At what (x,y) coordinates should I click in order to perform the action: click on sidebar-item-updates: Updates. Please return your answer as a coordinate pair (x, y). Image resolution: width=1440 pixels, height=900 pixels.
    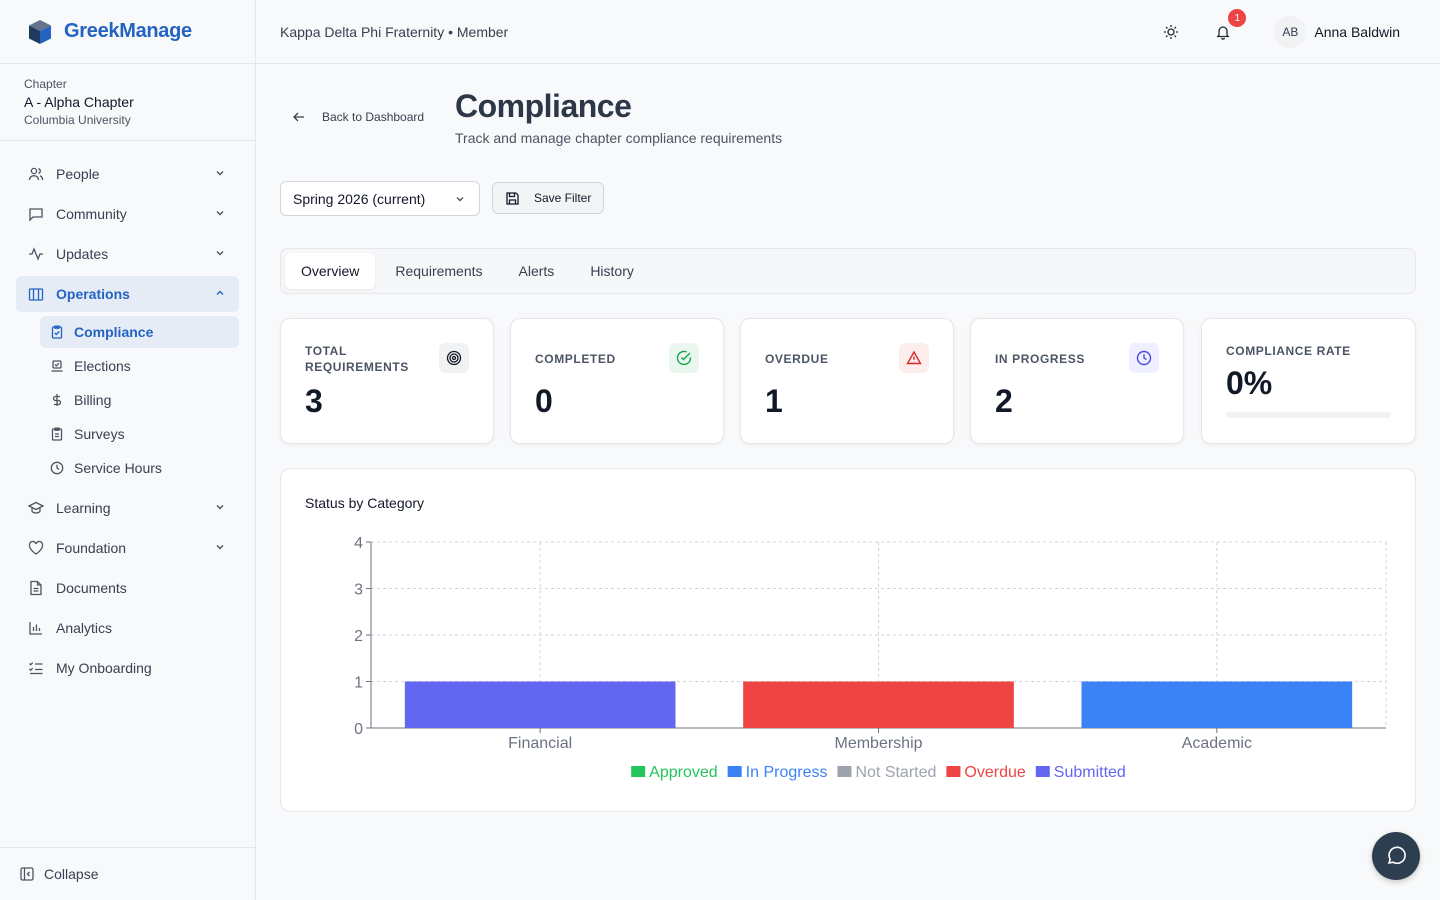
    Looking at the image, I should click on (127, 254).